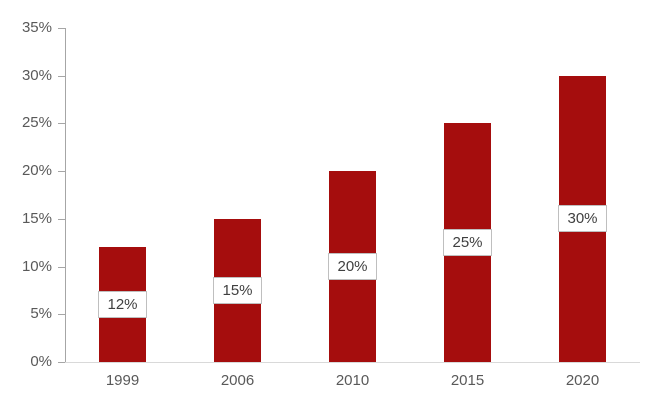  Describe the element at coordinates (352, 267) in the screenshot. I see `data-label-2010: 20%` at that location.